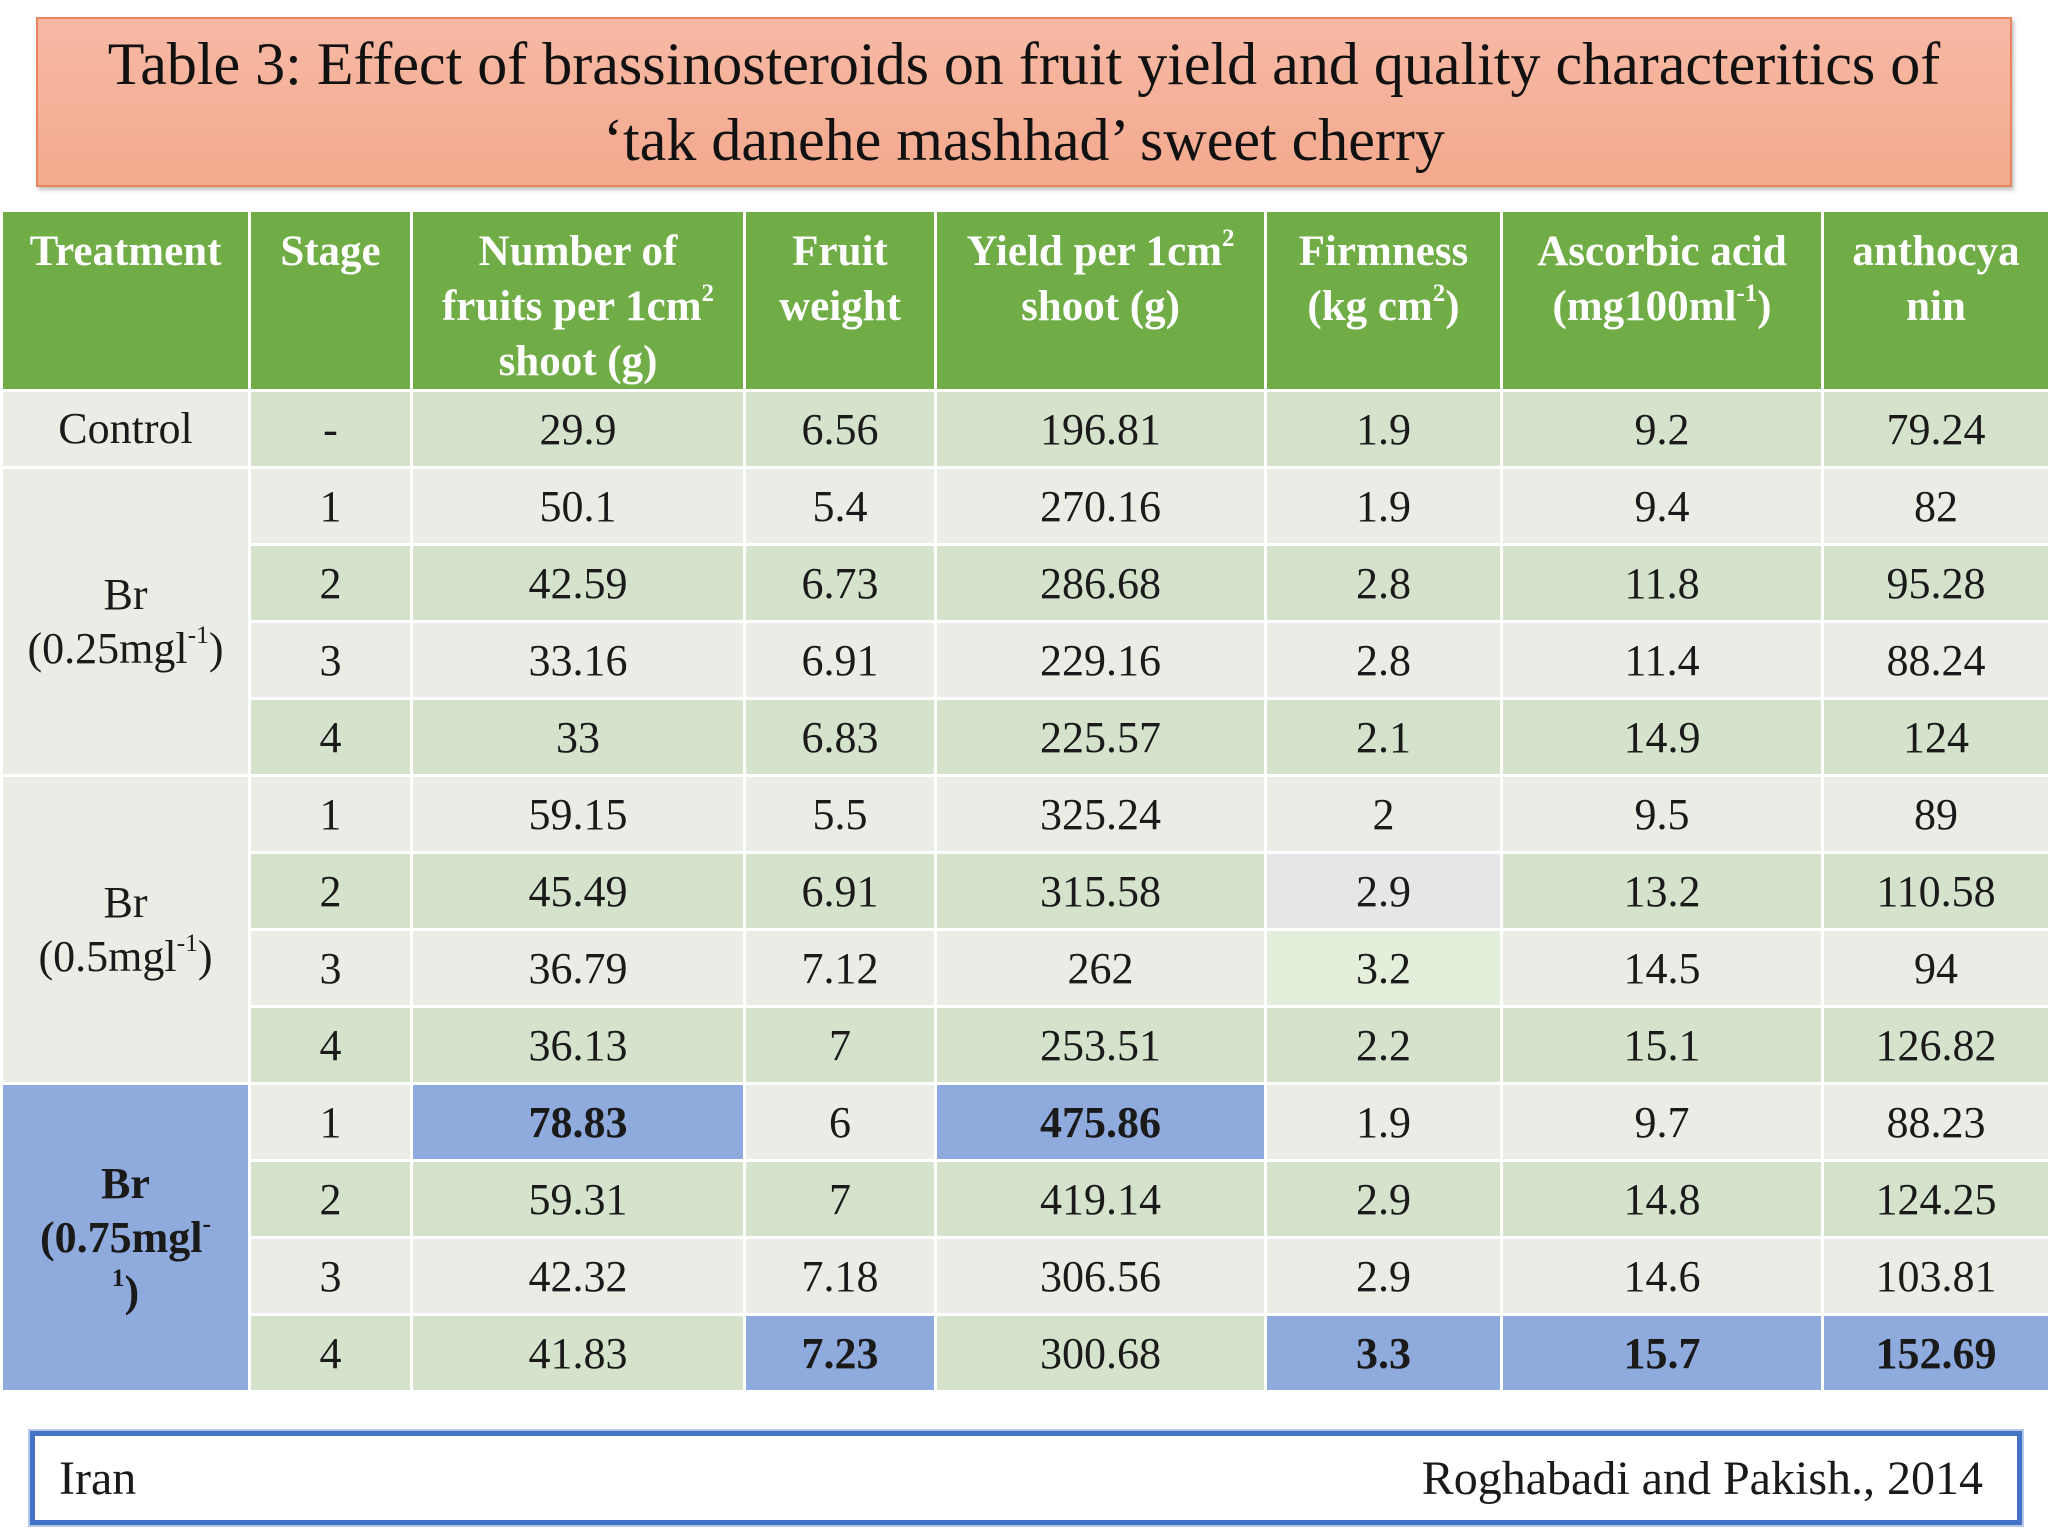 The image size is (2048, 1536). Describe the element at coordinates (1383, 1353) in the screenshot. I see `cell-firmness: 3.3` at that location.